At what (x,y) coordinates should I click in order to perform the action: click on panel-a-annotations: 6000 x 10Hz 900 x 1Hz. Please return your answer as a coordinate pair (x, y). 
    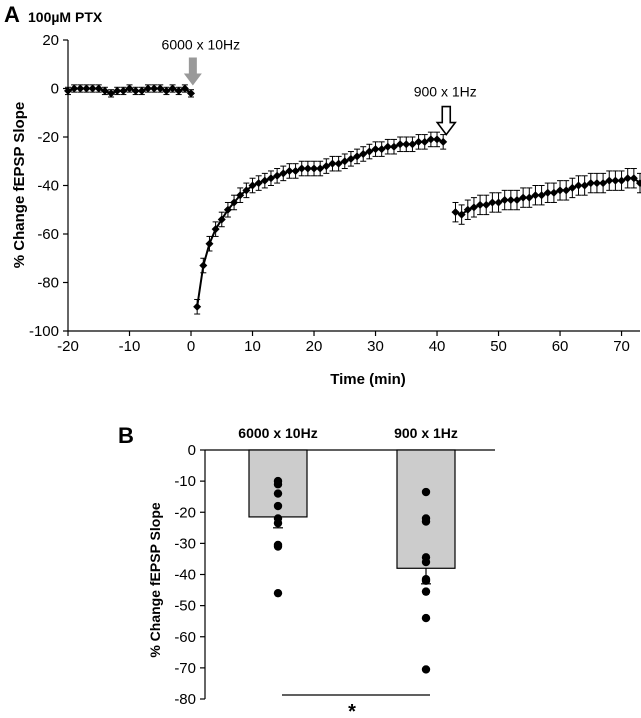
    Looking at the image, I should click on (319, 86).